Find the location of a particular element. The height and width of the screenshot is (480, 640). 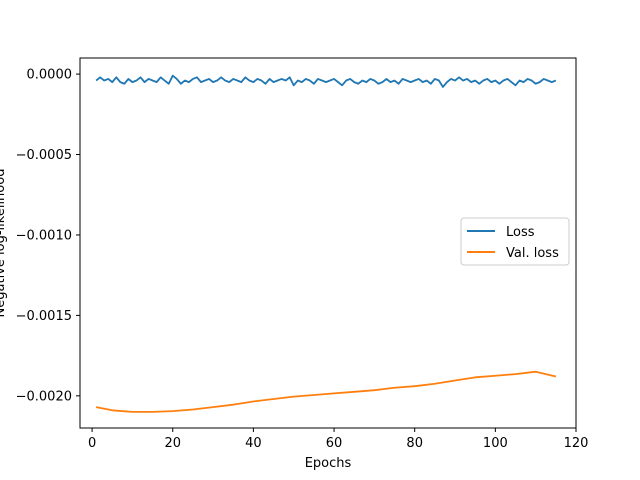

x-tick-label: 40 is located at coordinates (253, 443).